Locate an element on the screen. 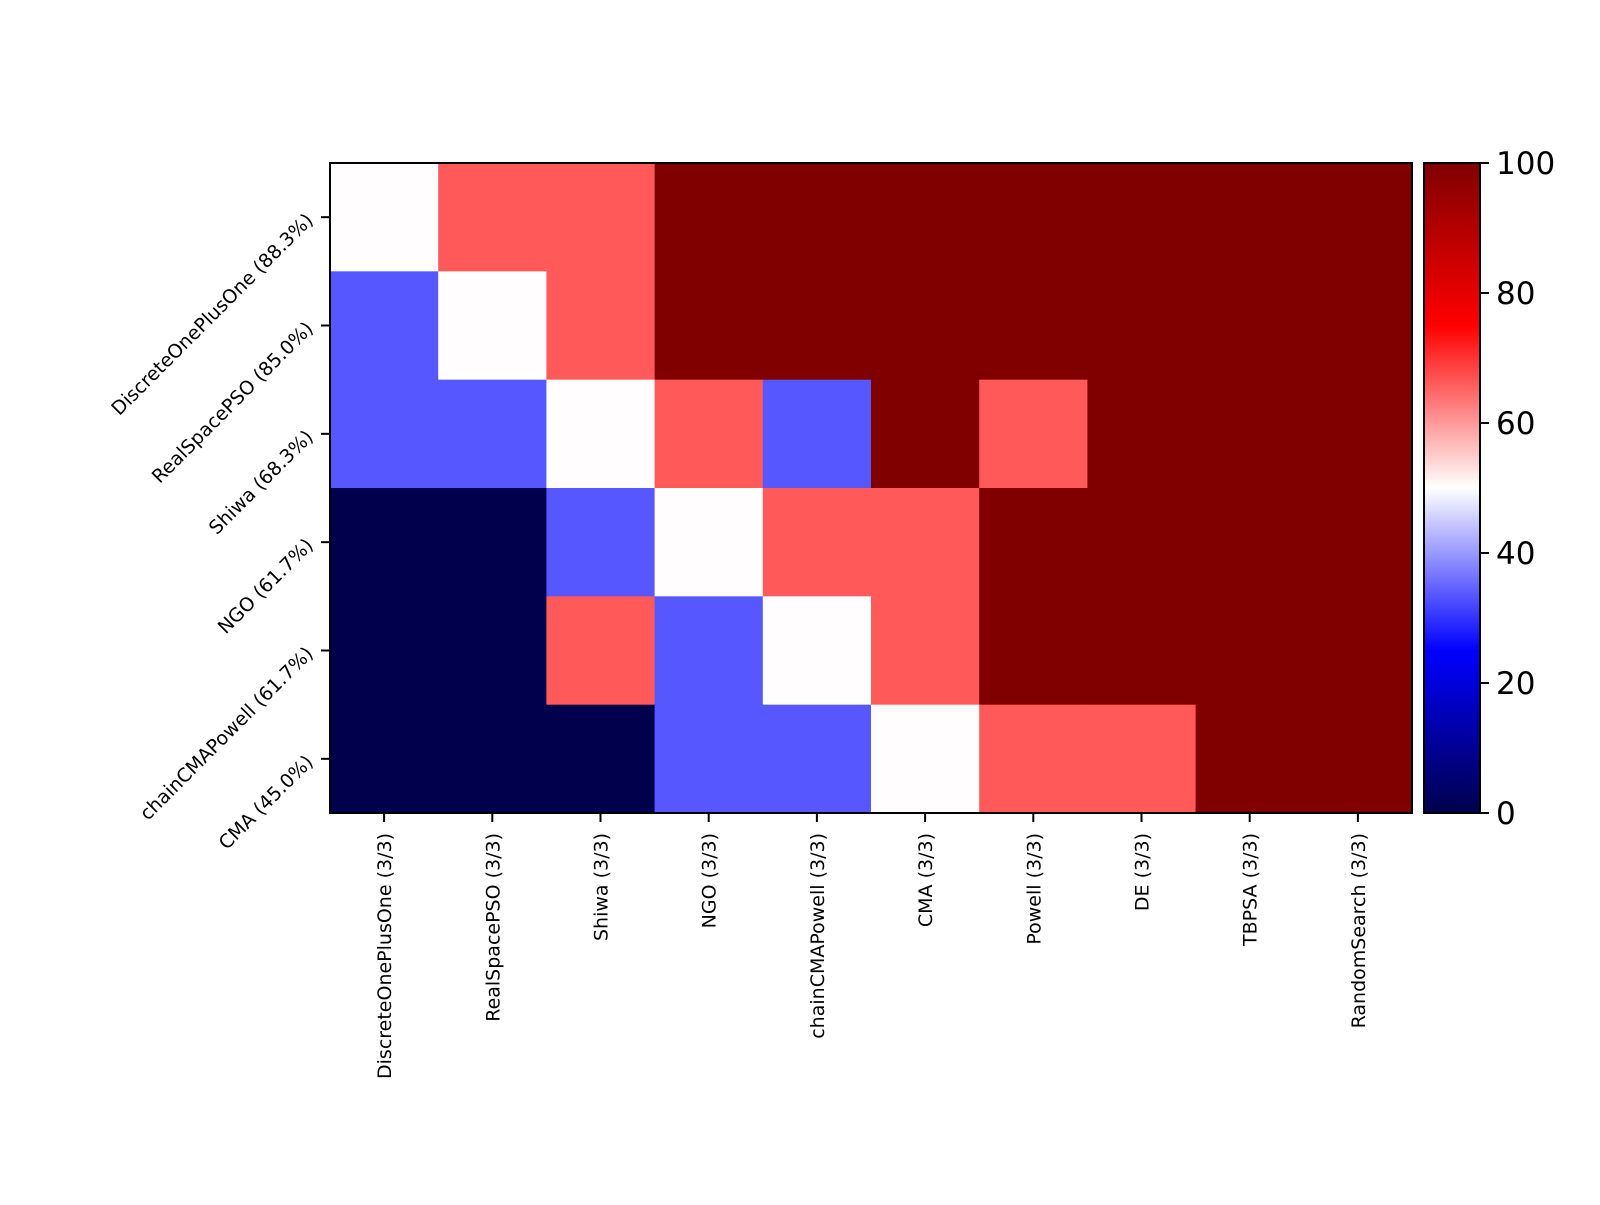 This screenshot has width=1600, height=1205. colorbar-tick-label: 40 is located at coordinates (1515, 554).